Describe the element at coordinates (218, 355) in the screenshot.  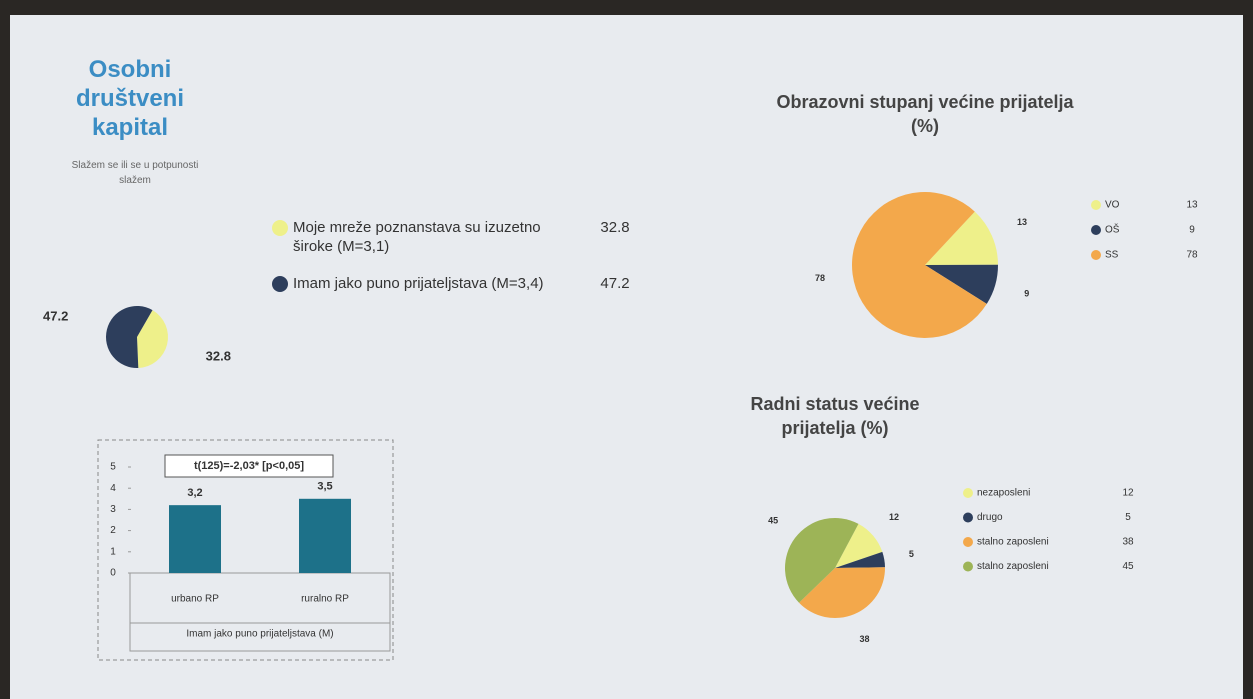
I see `slice-label: 32.8` at that location.